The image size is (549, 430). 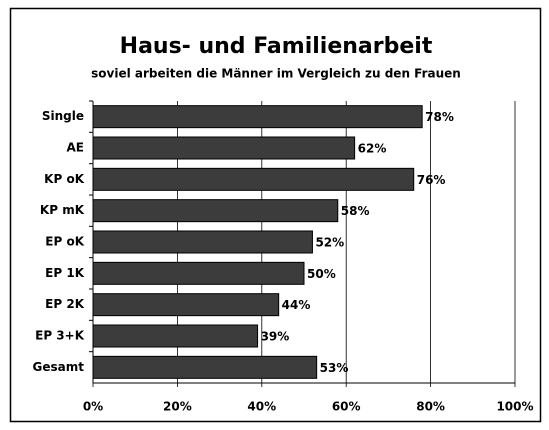 What do you see at coordinates (64, 179) in the screenshot?
I see `y-tick-label: KP oK` at bounding box center [64, 179].